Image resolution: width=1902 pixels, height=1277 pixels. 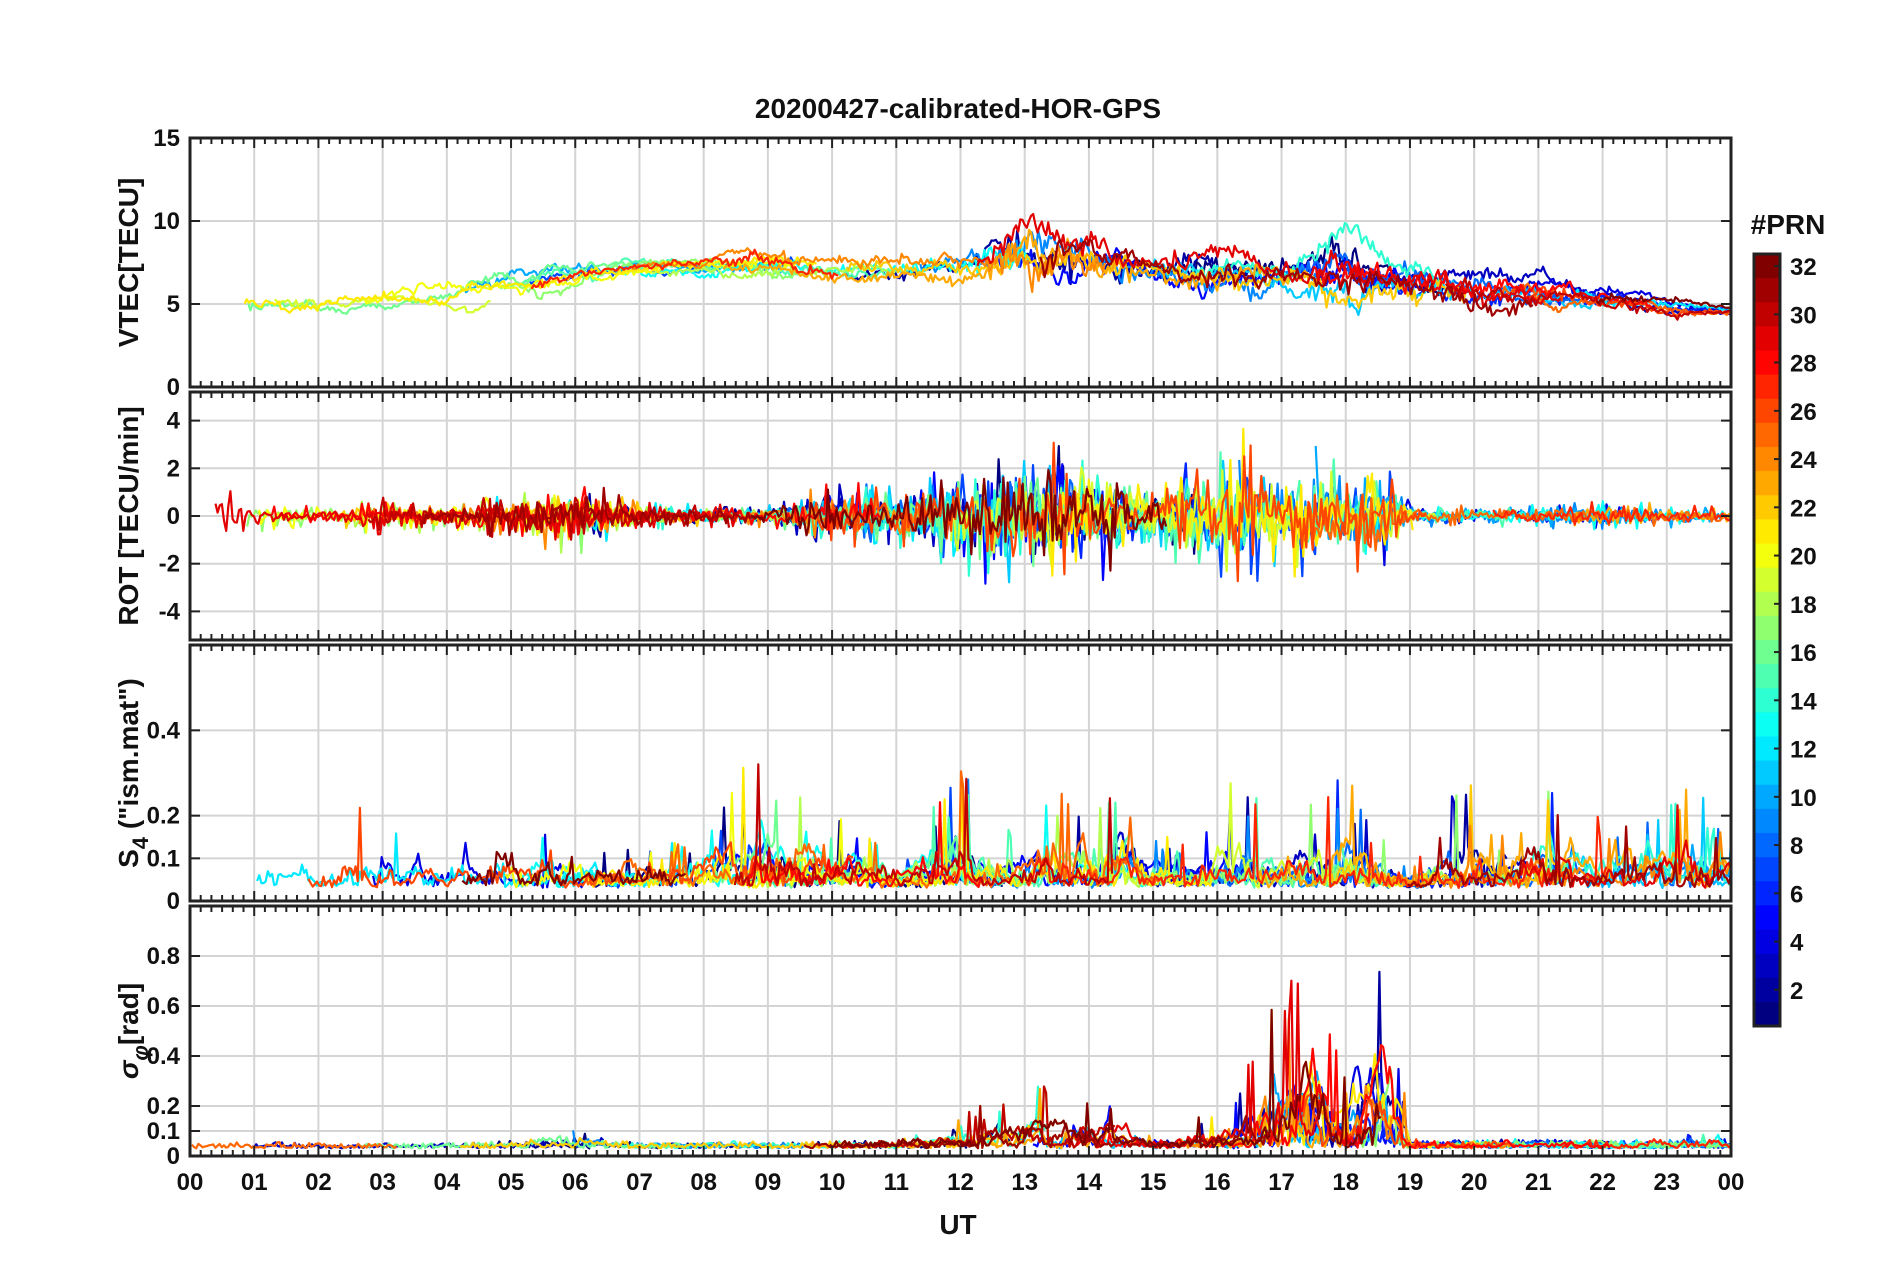 What do you see at coordinates (1788, 224) in the screenshot?
I see `colorbar-label: #PRN` at bounding box center [1788, 224].